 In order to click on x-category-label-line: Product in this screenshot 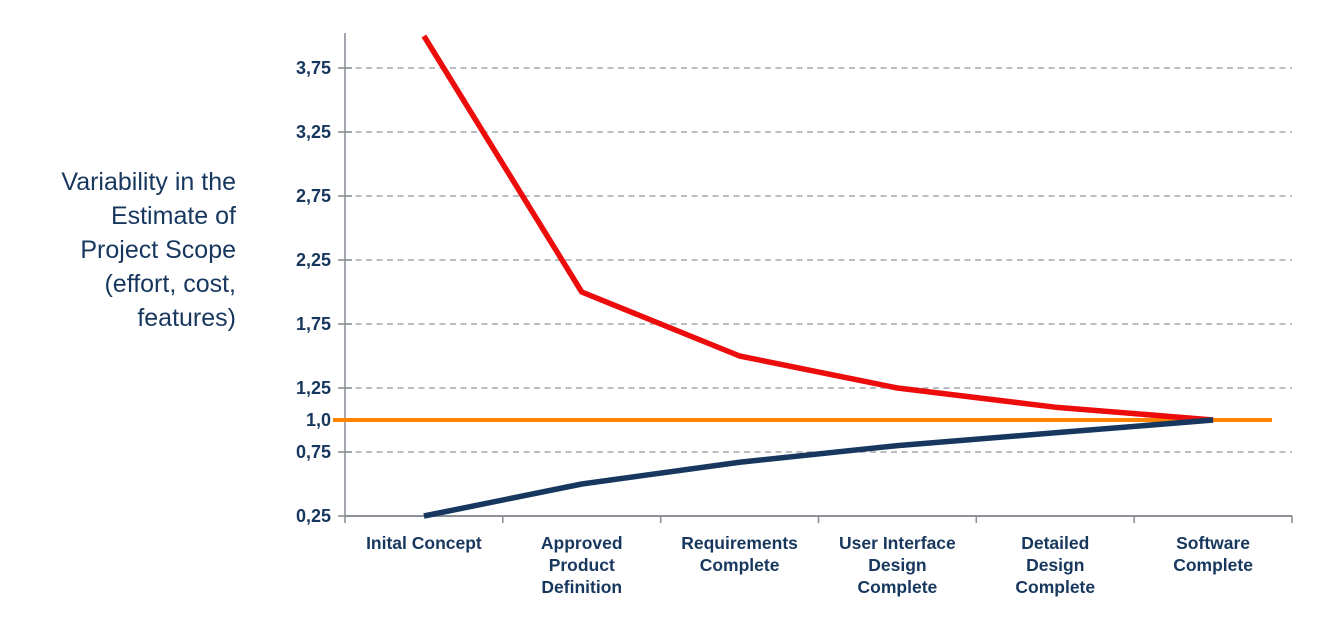, I will do `click(582, 565)`.